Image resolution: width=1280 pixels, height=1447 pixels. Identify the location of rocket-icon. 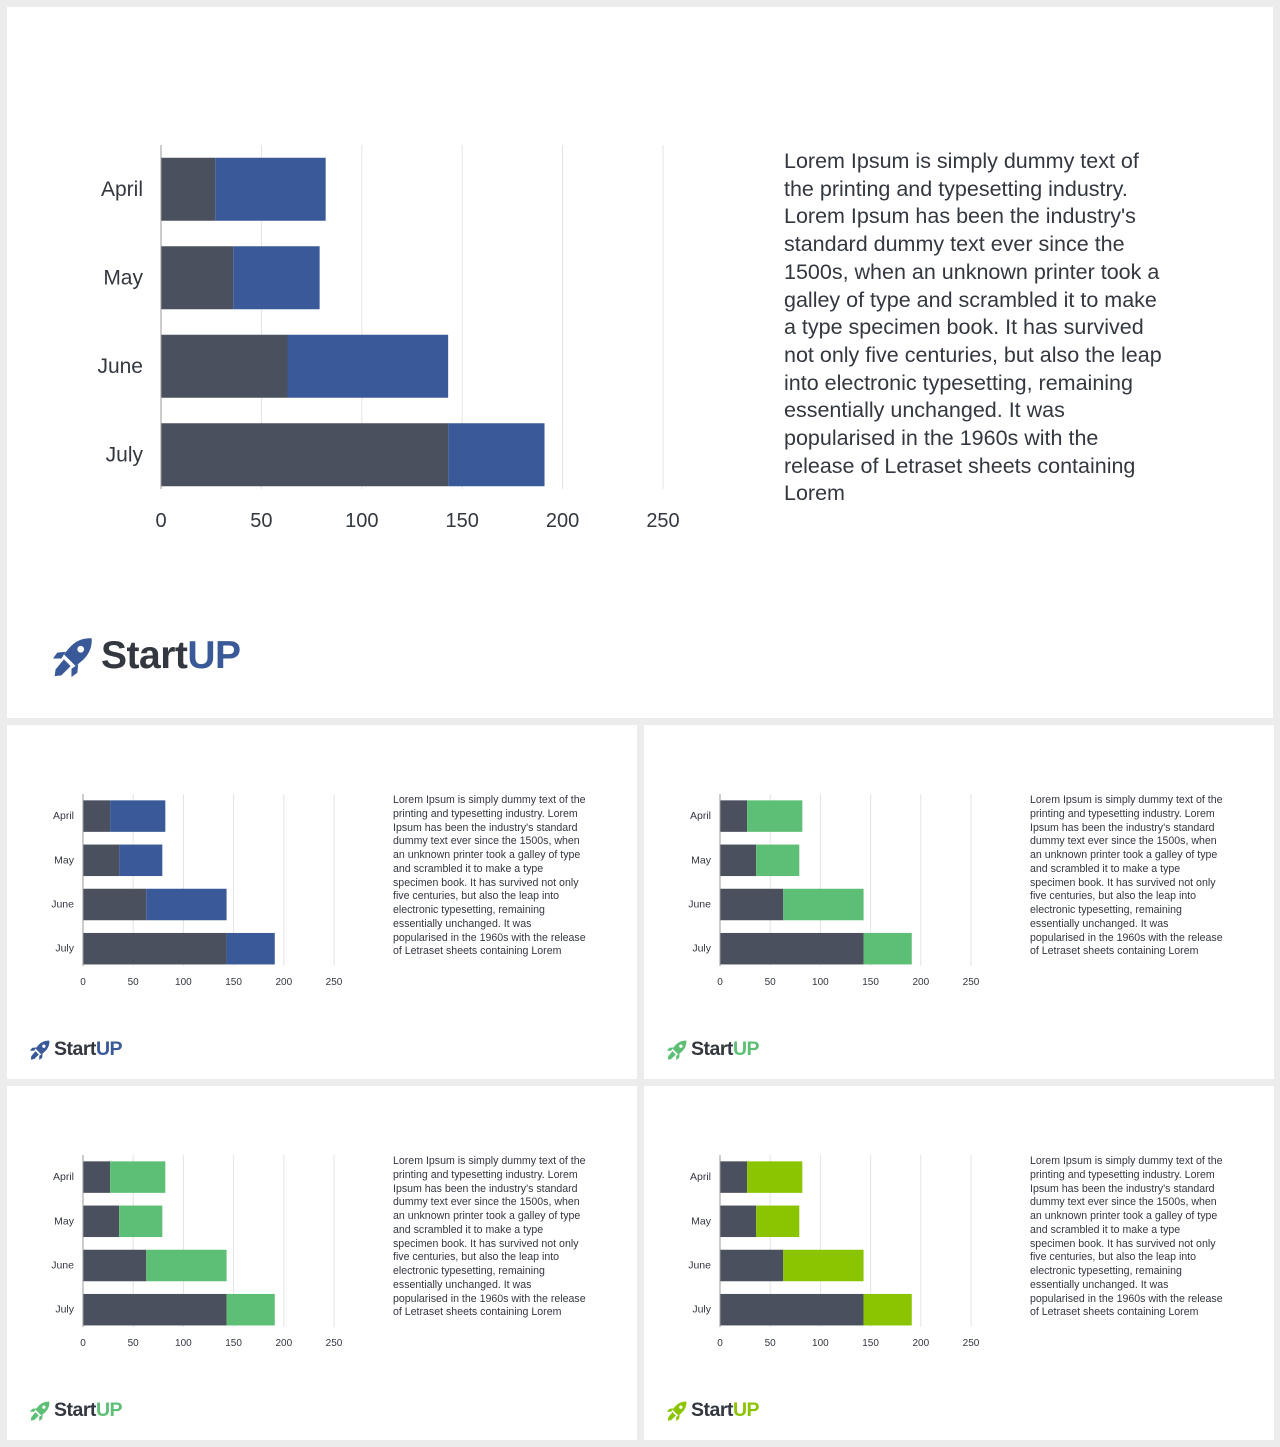
(677, 1050).